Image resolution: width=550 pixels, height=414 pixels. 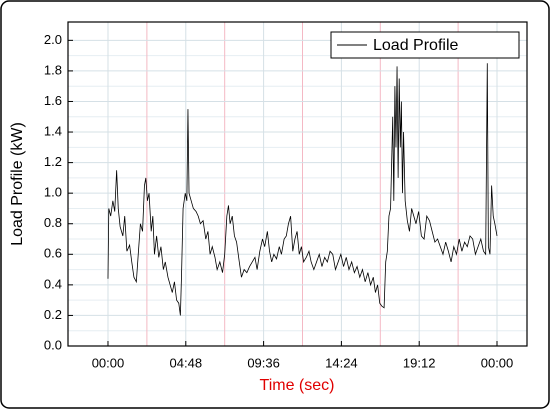 What do you see at coordinates (53, 283) in the screenshot?
I see `y-tick-label: 0.4` at bounding box center [53, 283].